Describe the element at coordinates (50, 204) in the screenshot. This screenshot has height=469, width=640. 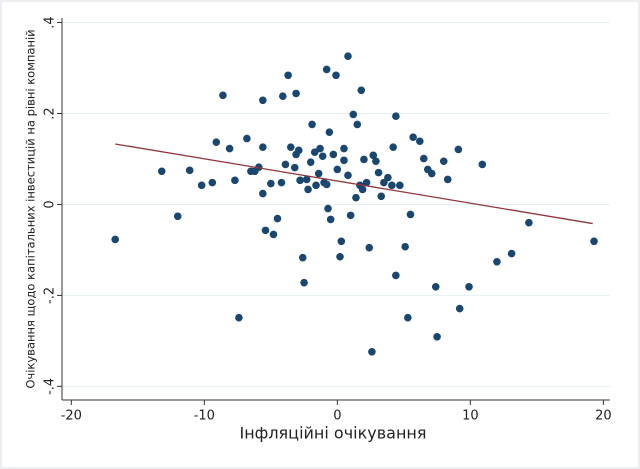
I see `y-tick-label: 0` at that location.